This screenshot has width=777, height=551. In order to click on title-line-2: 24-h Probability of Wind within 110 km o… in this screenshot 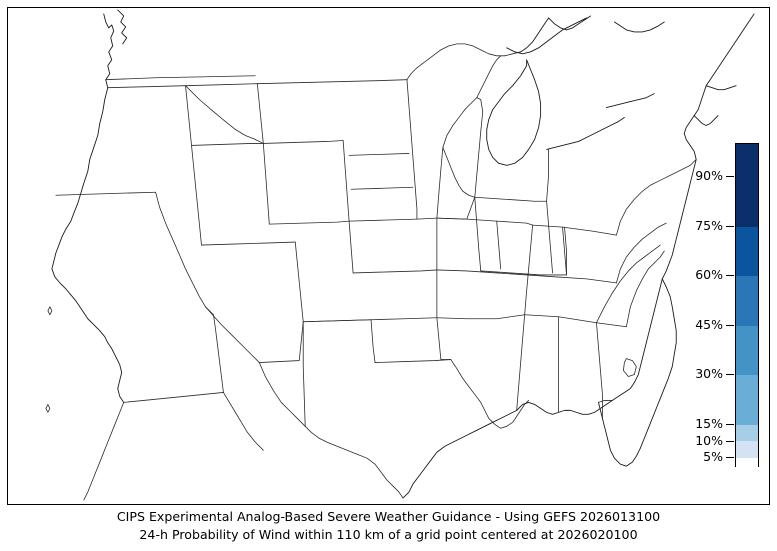, I will do `click(388, 534)`.